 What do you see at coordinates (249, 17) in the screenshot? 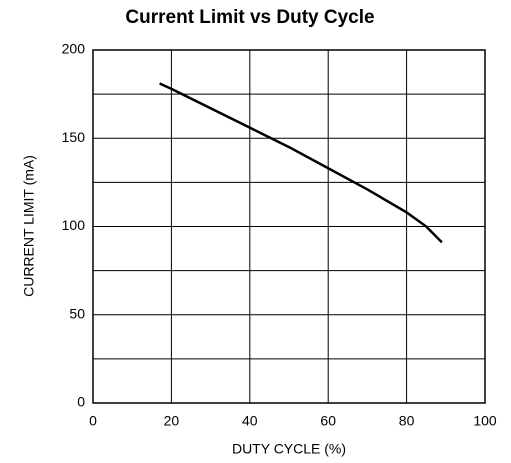
I see `chart-title: Current Limit vs Duty Cycle` at bounding box center [249, 17].